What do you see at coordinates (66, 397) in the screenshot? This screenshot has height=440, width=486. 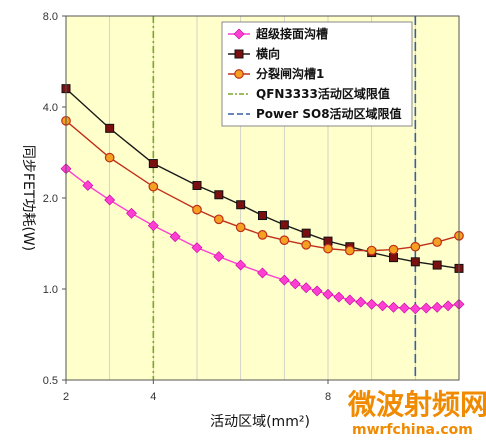 I see `x-tick-label: 2` at bounding box center [66, 397].